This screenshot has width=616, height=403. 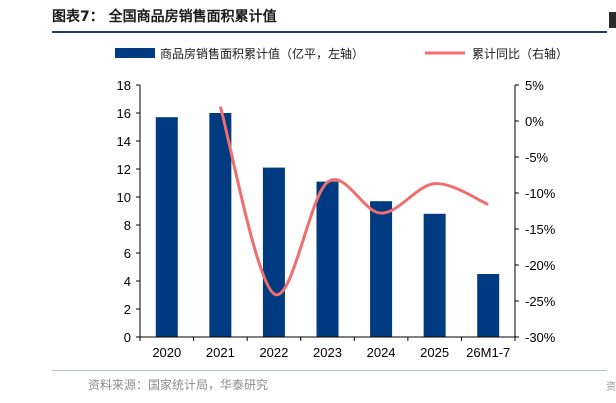 I want to click on bar-2021, so click(x=220, y=225).